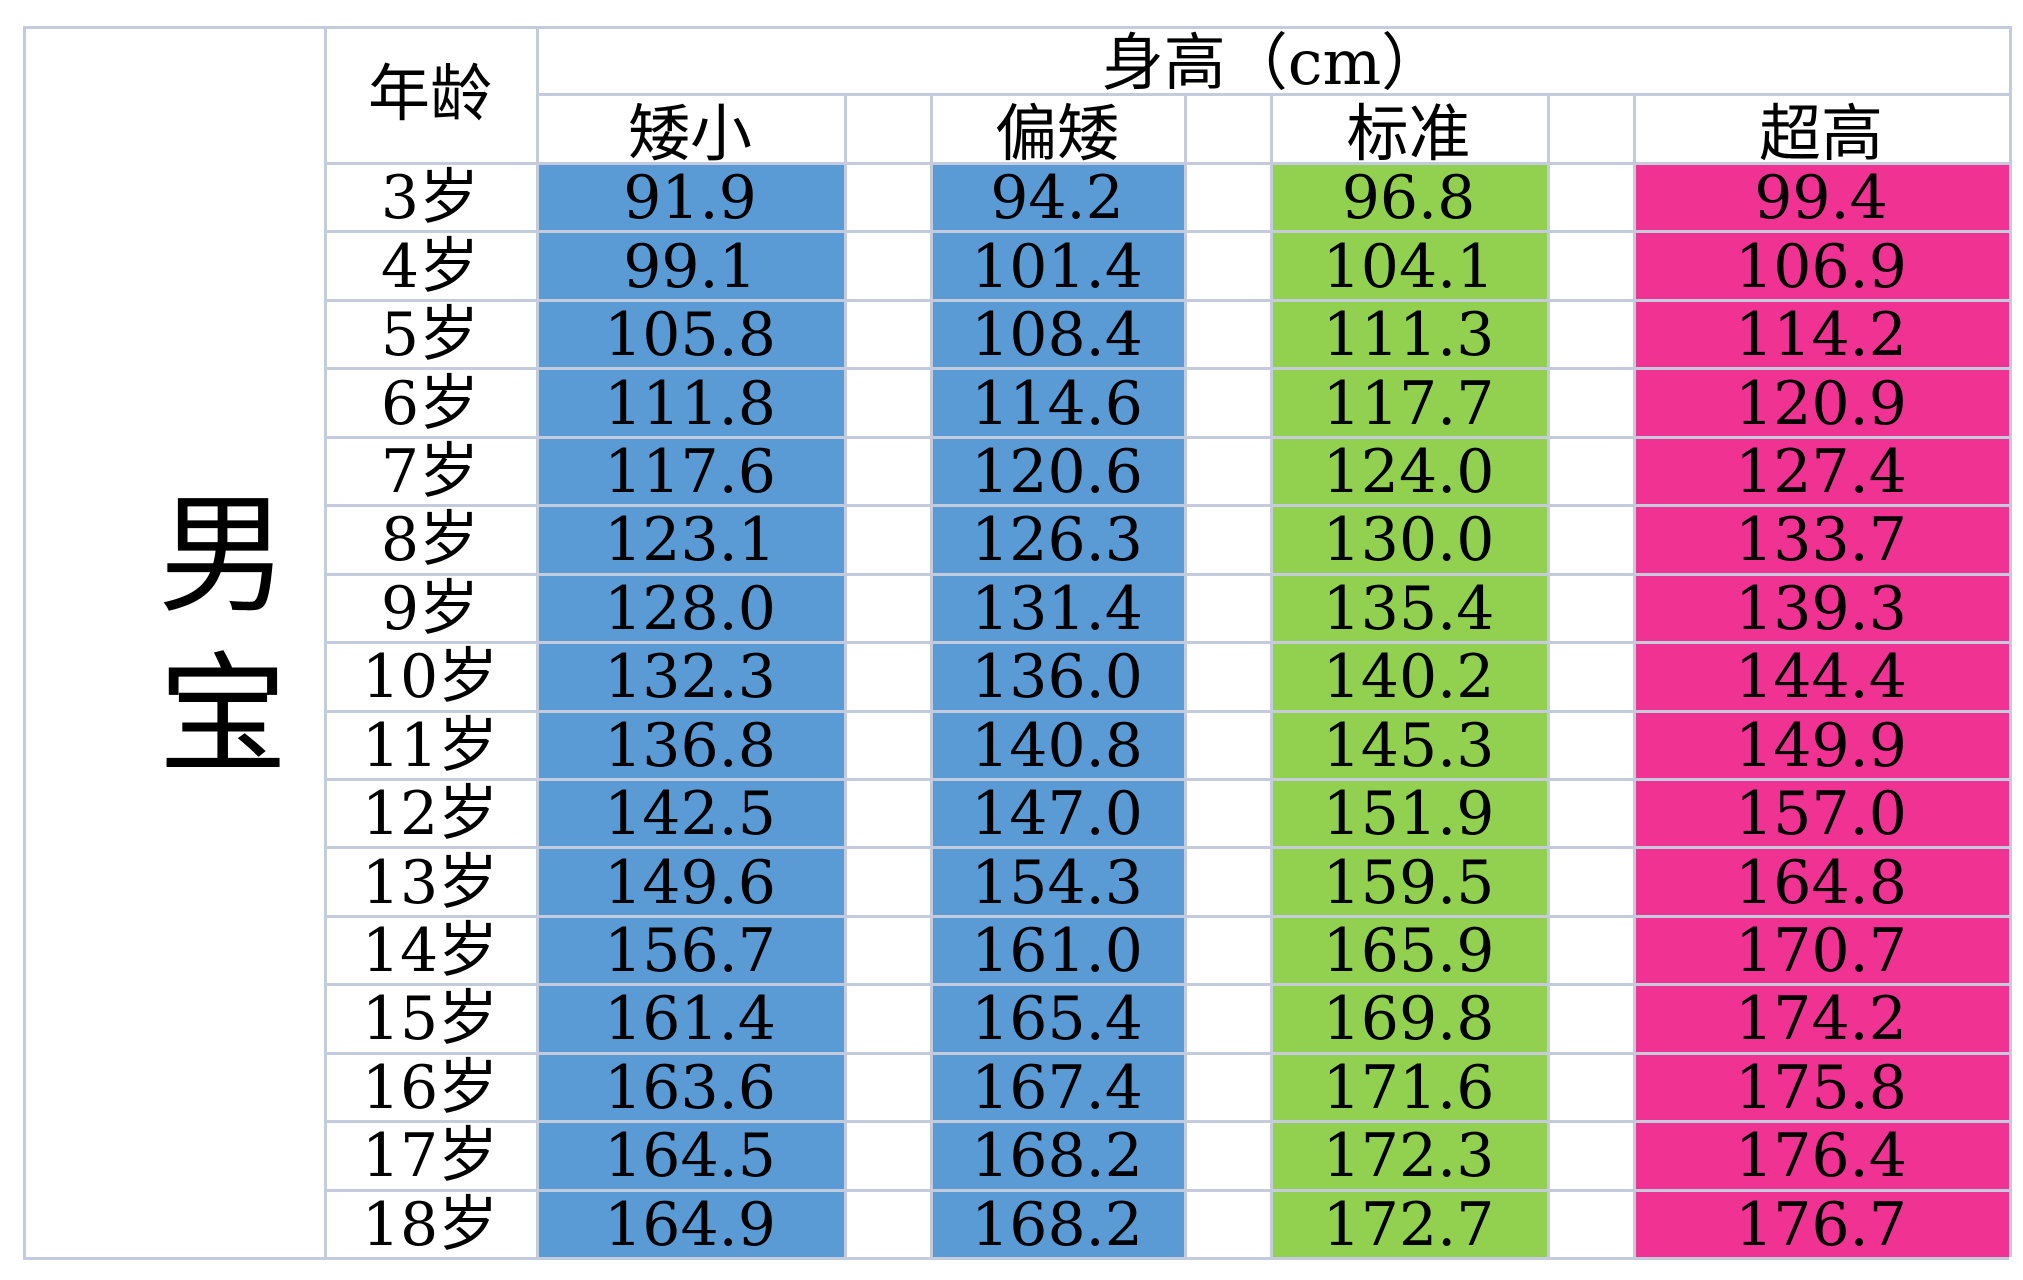 The width and height of the screenshot is (2023, 1280). I want to click on column-header-3: 超高, so click(1820, 133).